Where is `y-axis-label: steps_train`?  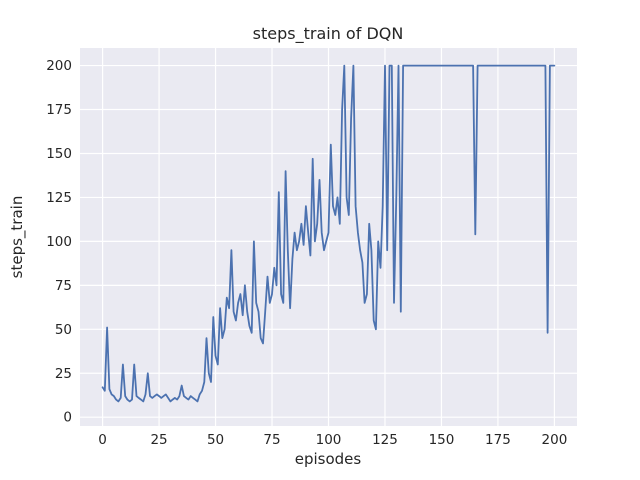
y-axis-label: steps_train is located at coordinates (17, 237).